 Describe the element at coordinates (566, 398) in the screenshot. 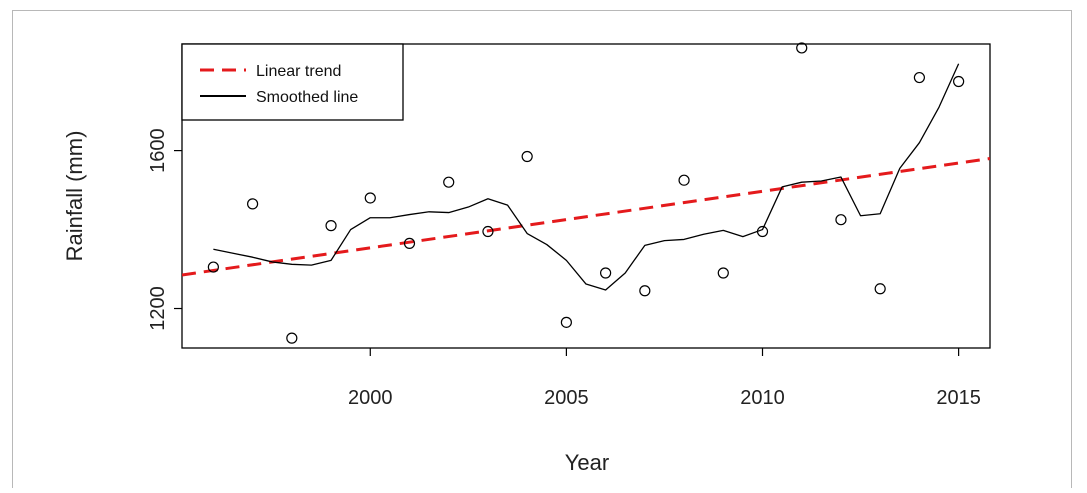

I see `x-tick-label: 2005` at that location.